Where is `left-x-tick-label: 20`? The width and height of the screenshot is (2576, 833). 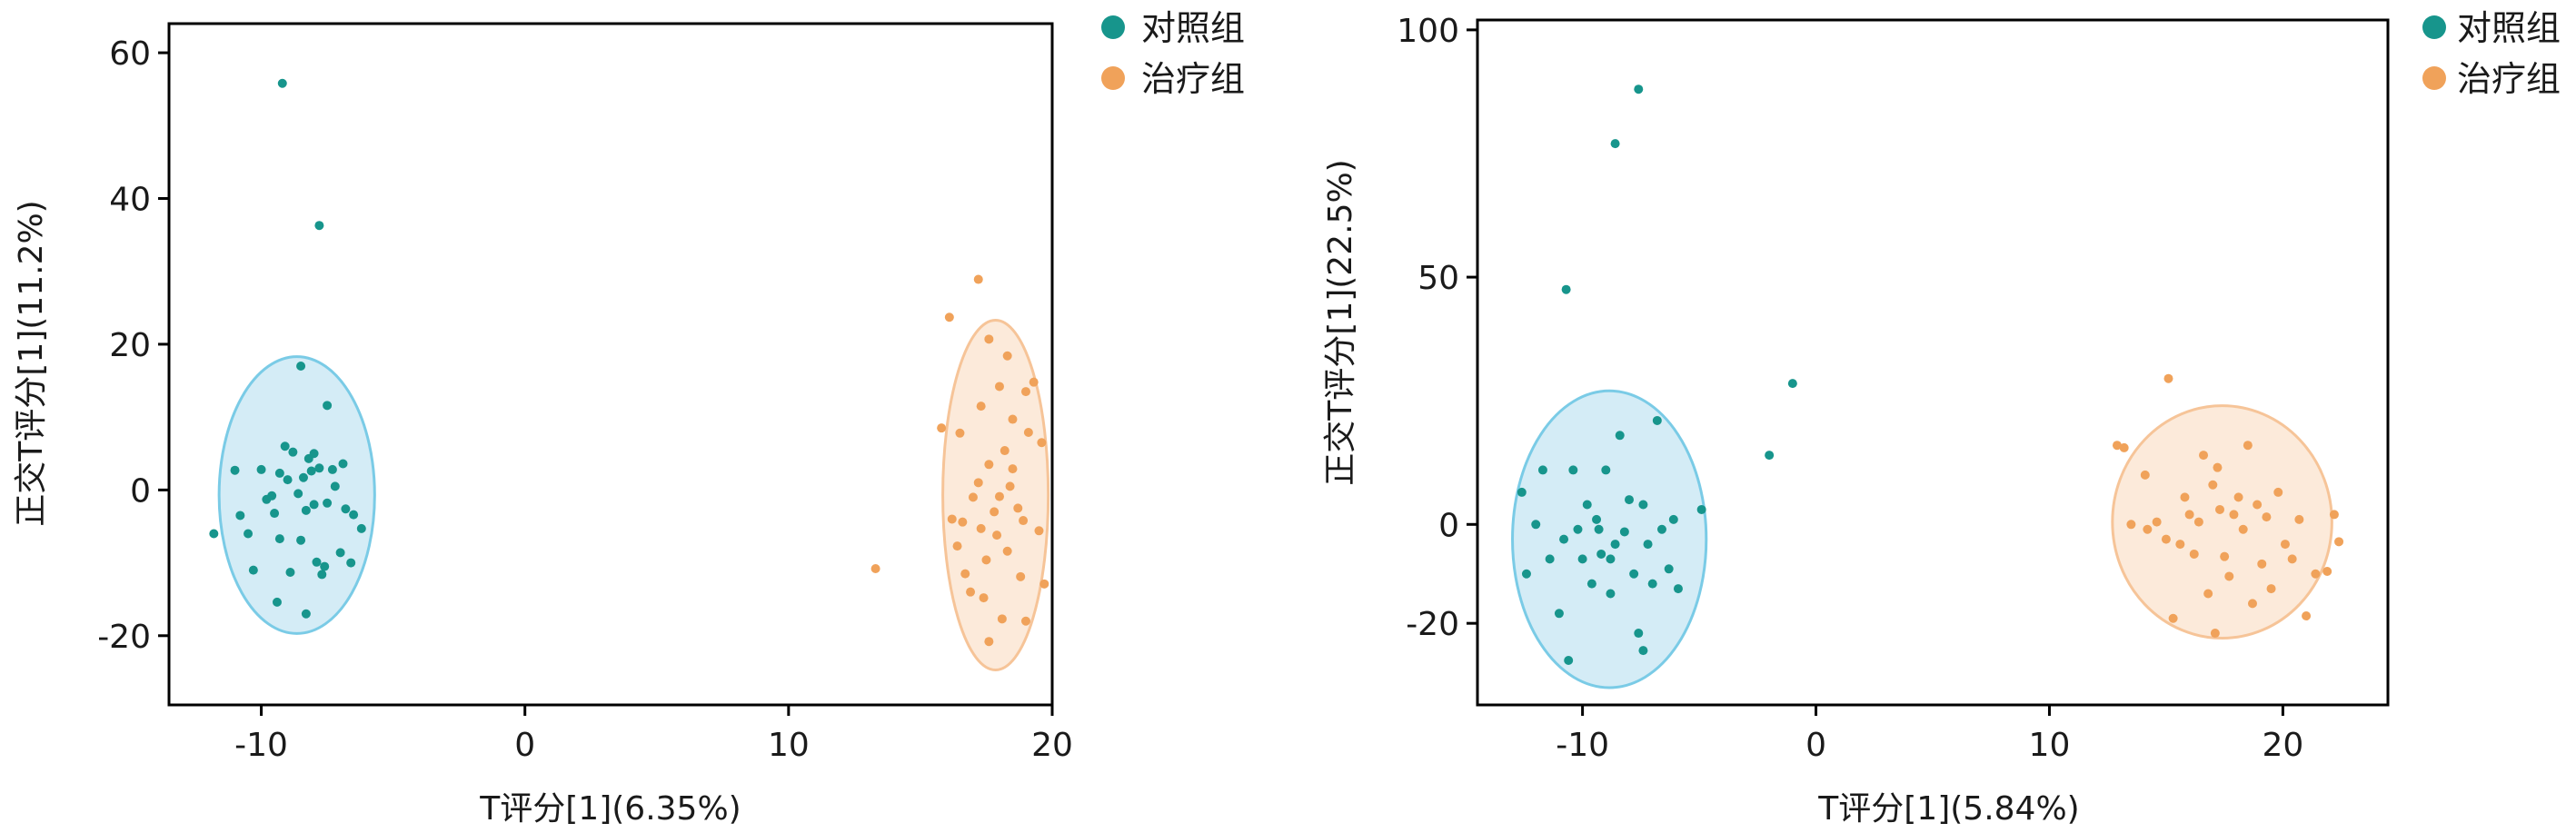
left-x-tick-label: 20 is located at coordinates (1052, 745).